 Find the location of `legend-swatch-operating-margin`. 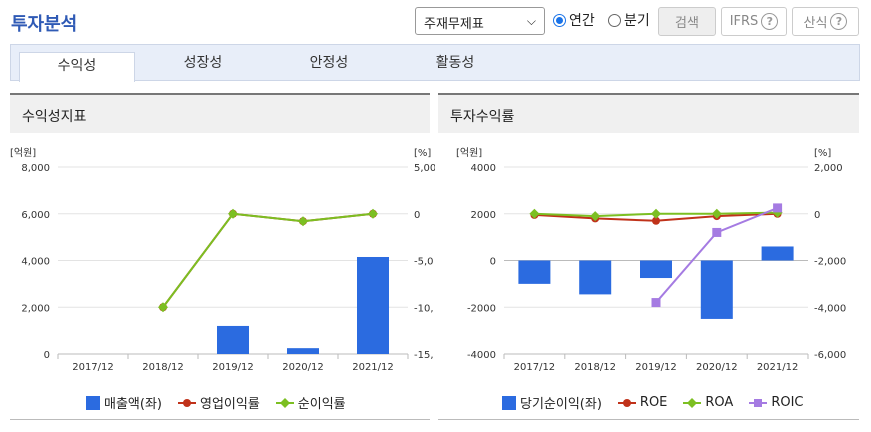

legend-swatch-operating-margin is located at coordinates (186, 402).